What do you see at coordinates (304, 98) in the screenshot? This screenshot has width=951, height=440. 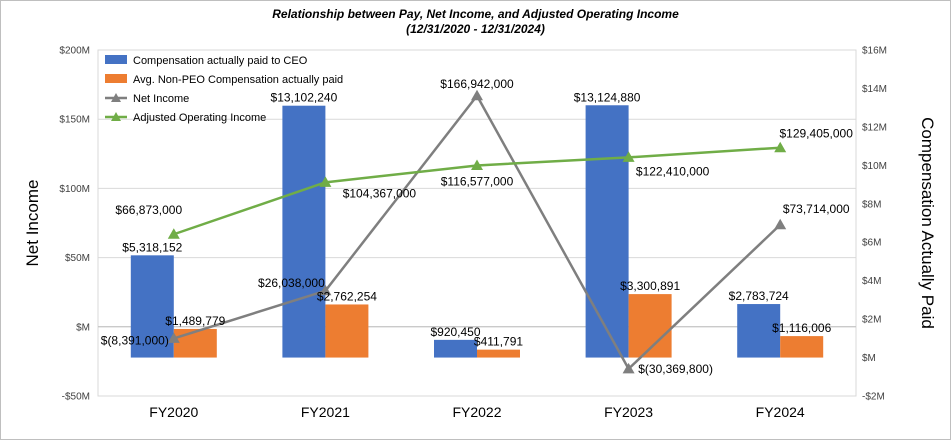 I see `data-label: $13,102,240` at bounding box center [304, 98].